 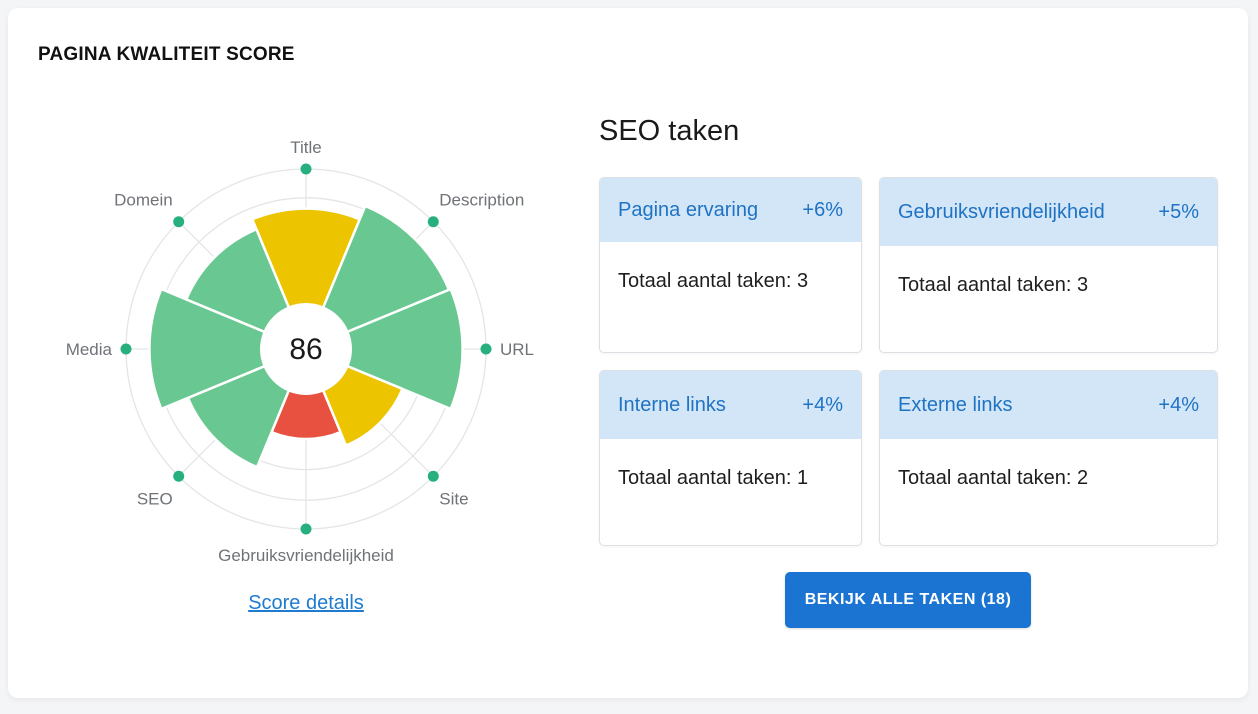 I want to click on task-card-externe-links: Externe links +4% Totaal aantal taken: 2, so click(x=1048, y=458).